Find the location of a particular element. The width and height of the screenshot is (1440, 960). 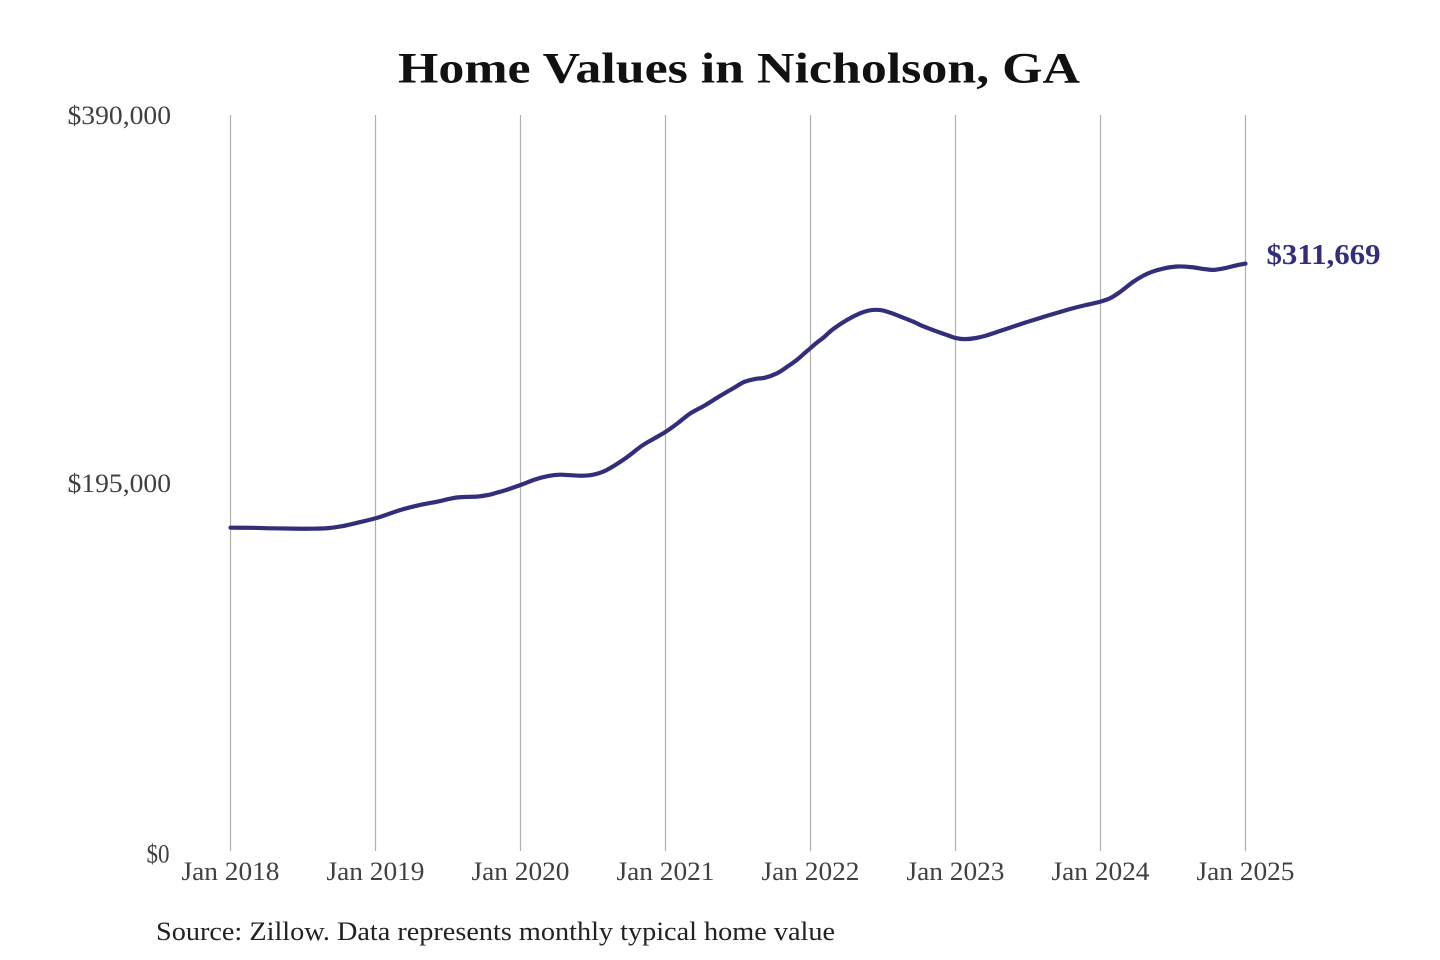

svg-text: $390,000 is located at coordinates (120, 115).